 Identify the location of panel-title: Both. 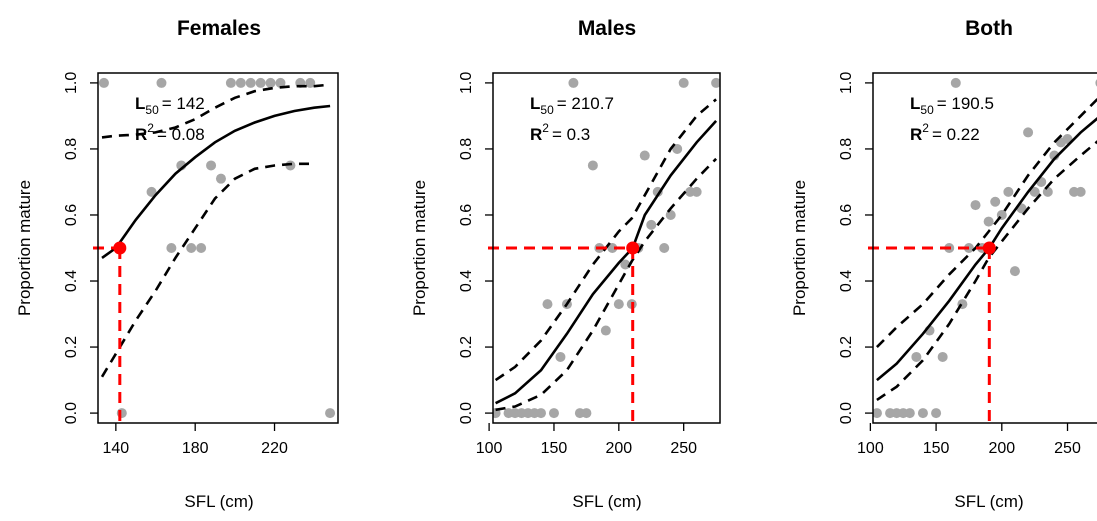
(989, 28).